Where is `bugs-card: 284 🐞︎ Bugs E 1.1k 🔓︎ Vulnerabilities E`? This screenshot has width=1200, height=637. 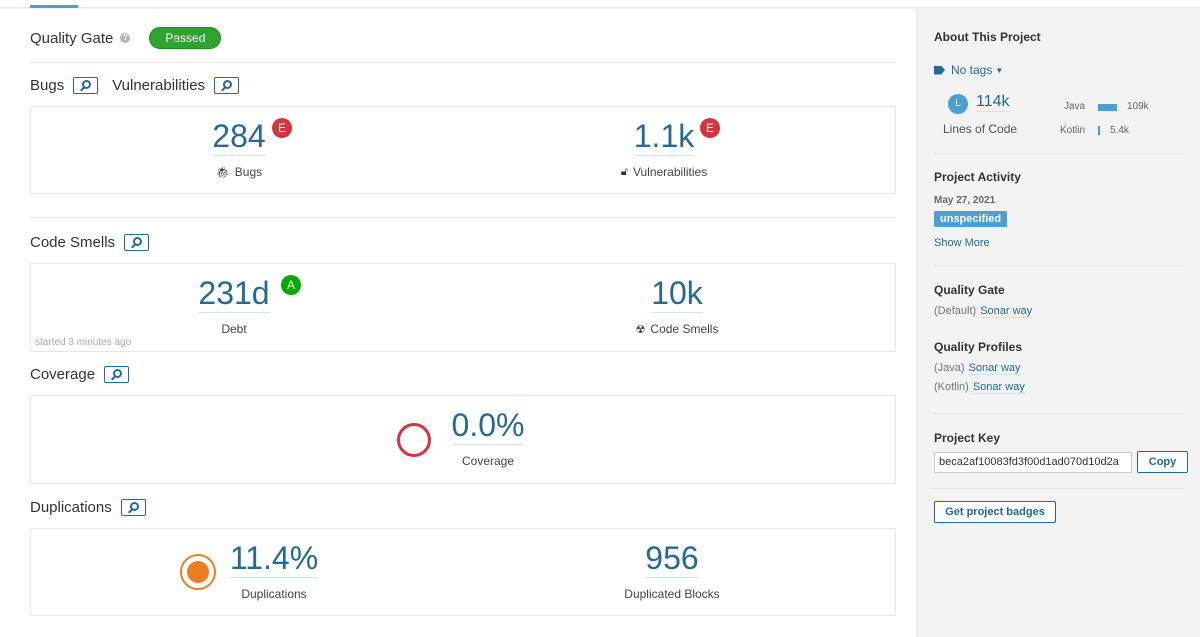
bugs-card: 284 🐞︎ Bugs E 1.1k 🔓︎ Vulnerabilities E is located at coordinates (463, 150).